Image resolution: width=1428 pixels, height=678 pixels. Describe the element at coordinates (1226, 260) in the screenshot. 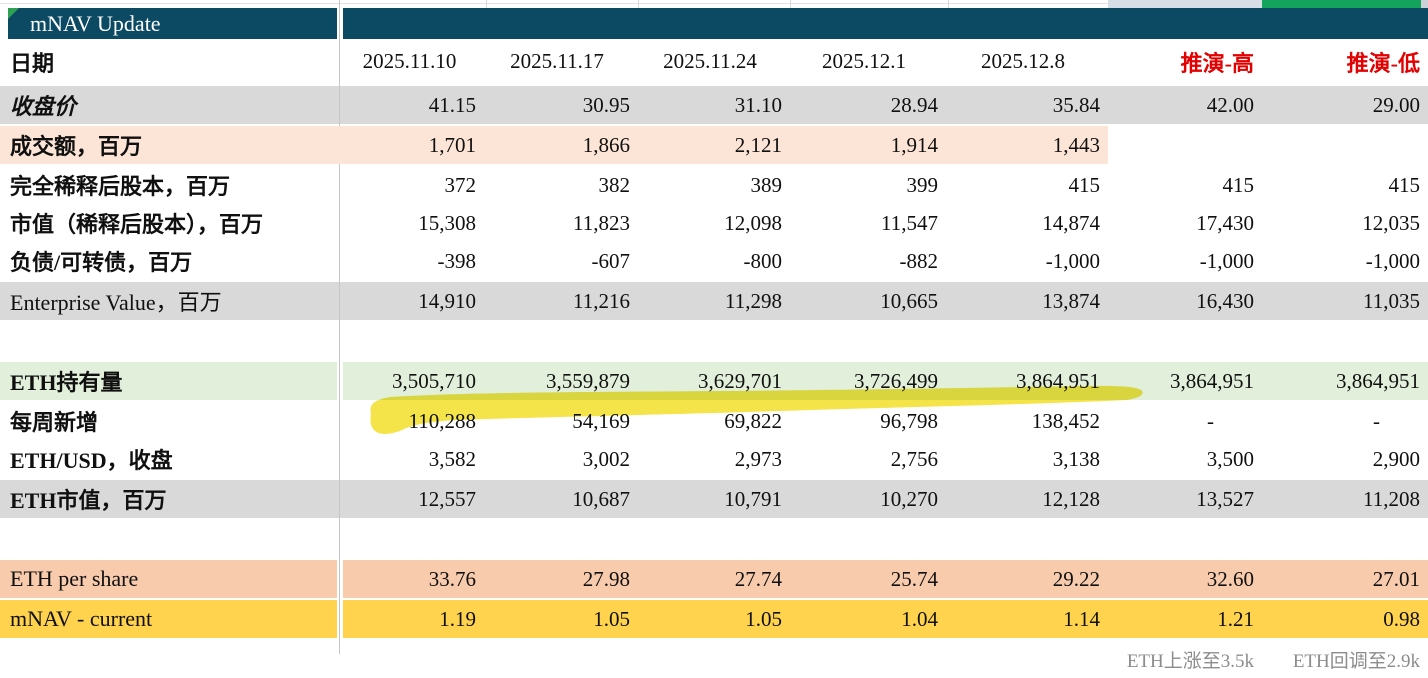

I see `cell-debt-convertible-col5: -1,000` at that location.